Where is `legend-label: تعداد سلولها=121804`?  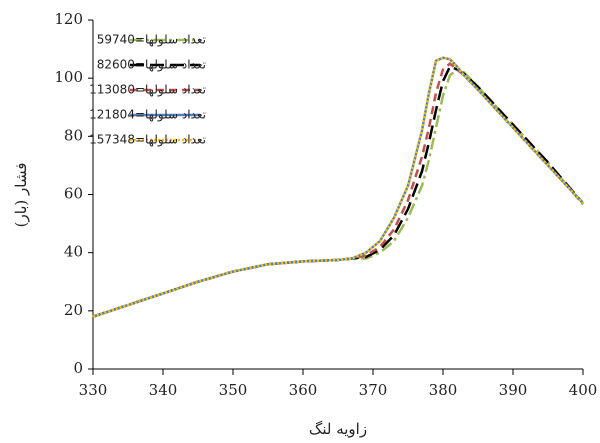
legend-label: تعداد سلولها=121804 is located at coordinates (147, 115).